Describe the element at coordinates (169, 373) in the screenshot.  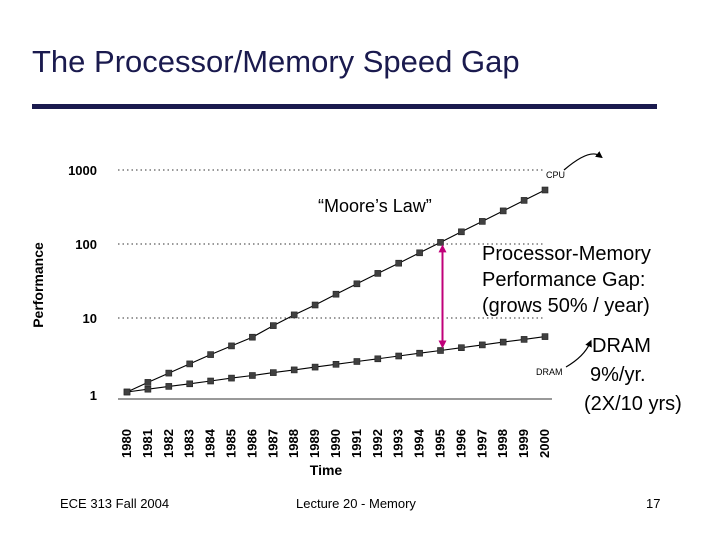
I see `cpu-point-1982` at that location.